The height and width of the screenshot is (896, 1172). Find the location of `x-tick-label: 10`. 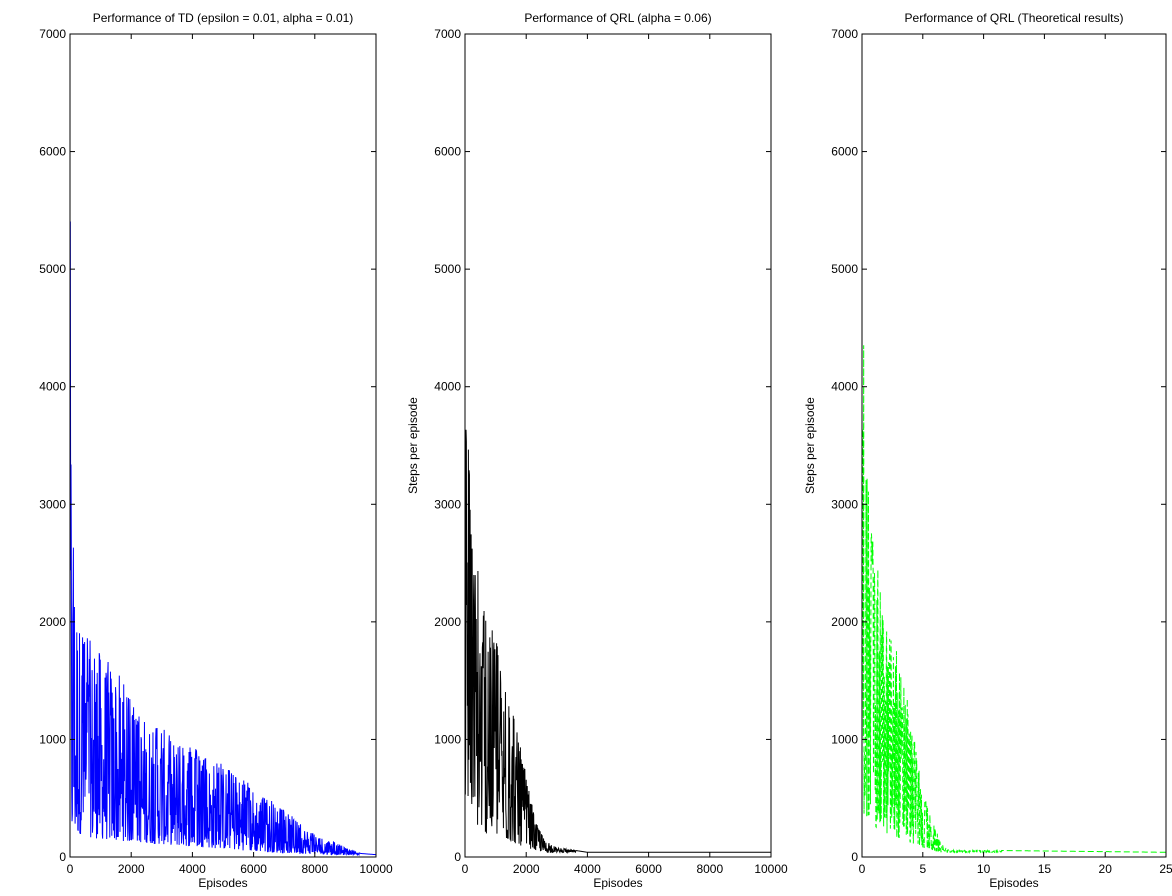

x-tick-label: 10 is located at coordinates (984, 869).